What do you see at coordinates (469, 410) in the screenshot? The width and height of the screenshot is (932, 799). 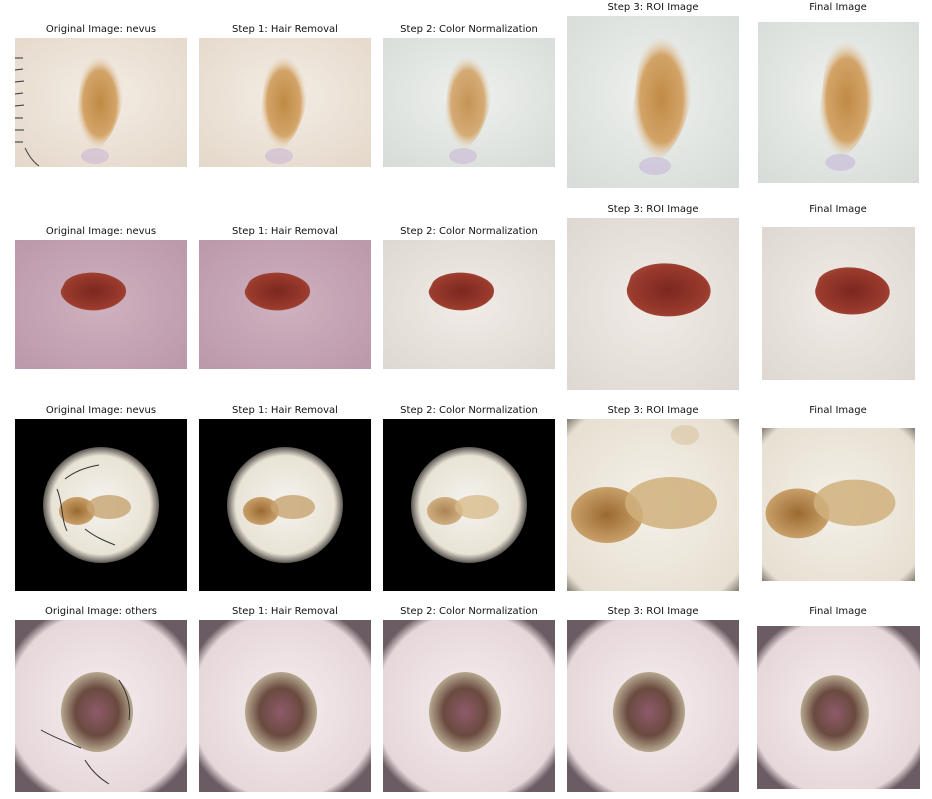 I see `panel-title-r3-c3: Step 2: Color Normalization` at bounding box center [469, 410].